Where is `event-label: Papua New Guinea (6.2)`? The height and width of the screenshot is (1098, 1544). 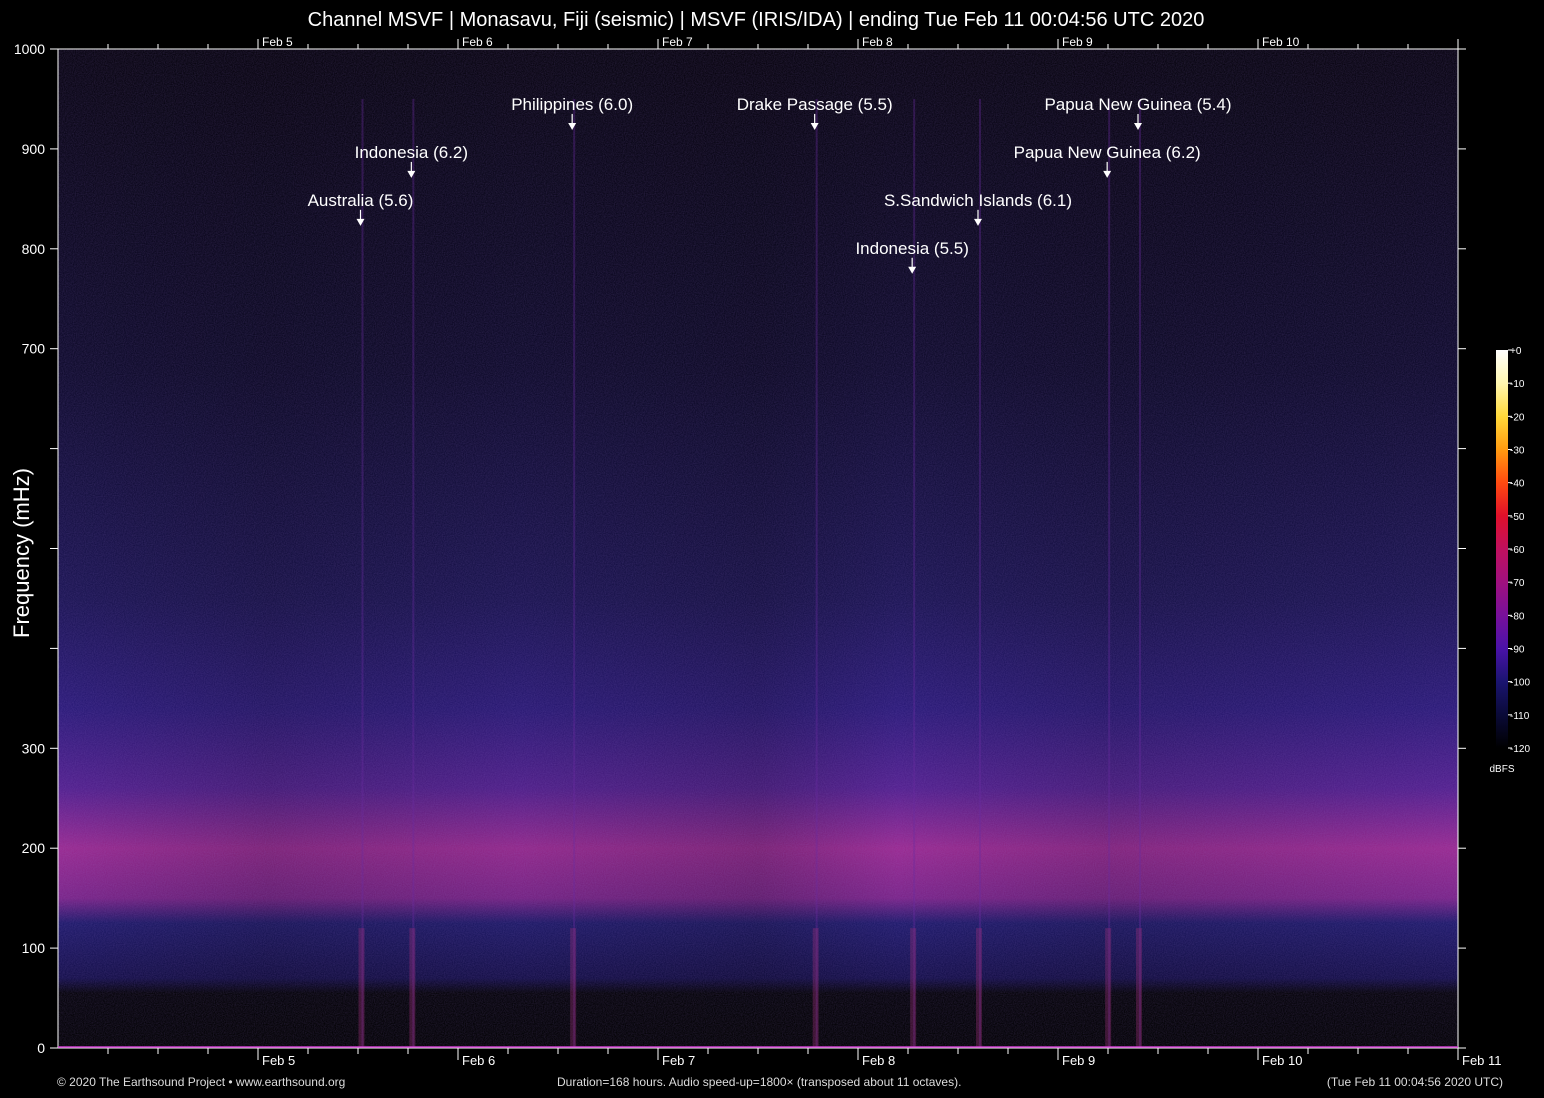
event-label: Papua New Guinea (6.2) is located at coordinates (1107, 152).